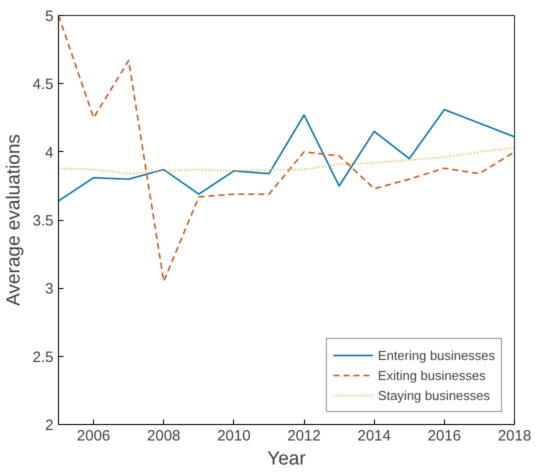 Image resolution: width=539 pixels, height=472 pixels. What do you see at coordinates (43, 85) in the screenshot?
I see `y-tick-label: 4.5` at bounding box center [43, 85].